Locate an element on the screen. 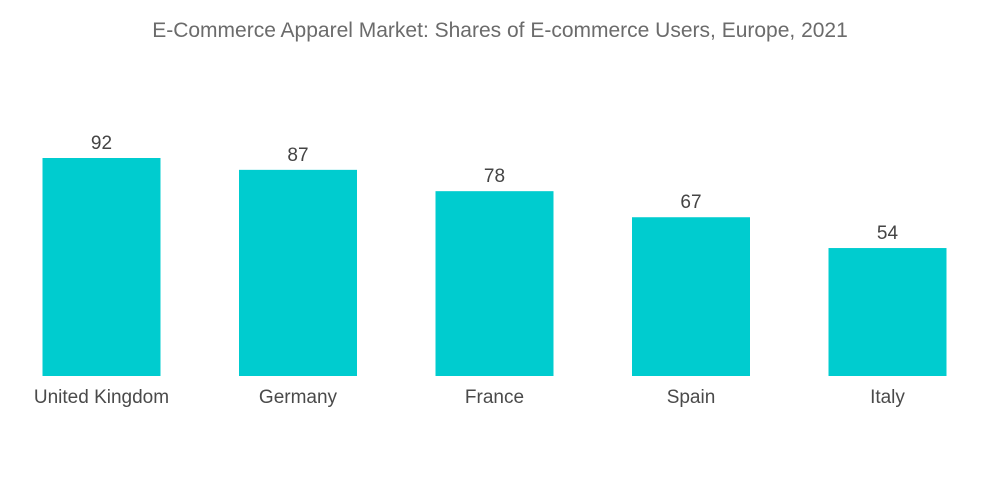  value-label-germany: 87 is located at coordinates (297, 155).